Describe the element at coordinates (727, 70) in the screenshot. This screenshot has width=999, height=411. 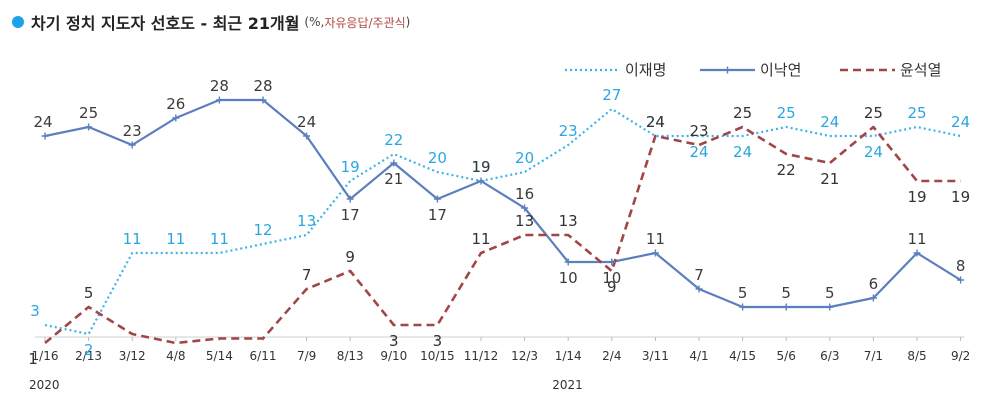
I see `legend-marker` at that location.